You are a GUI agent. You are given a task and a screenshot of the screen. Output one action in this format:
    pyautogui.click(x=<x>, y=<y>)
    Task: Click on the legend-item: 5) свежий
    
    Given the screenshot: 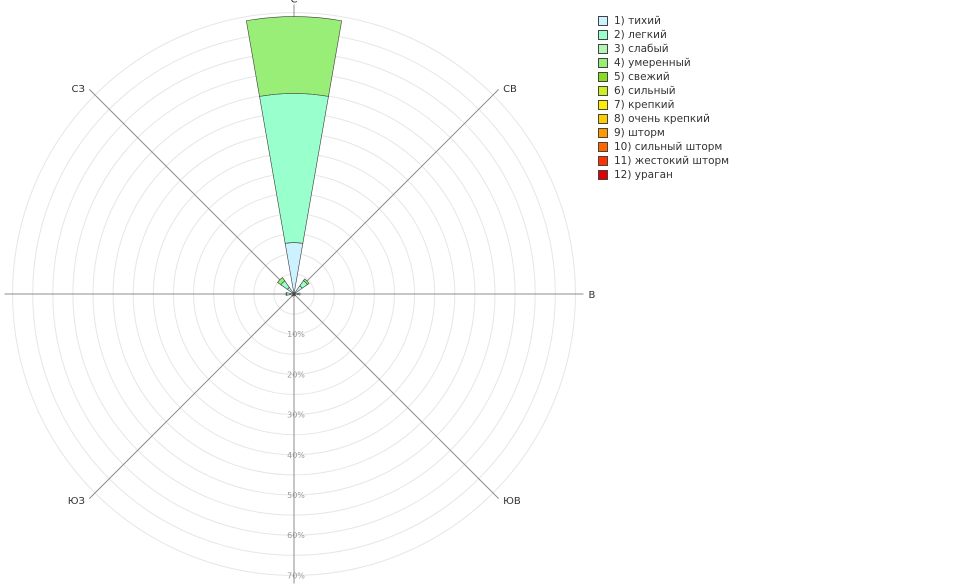 What is the action you would take?
    pyautogui.click(x=663, y=77)
    